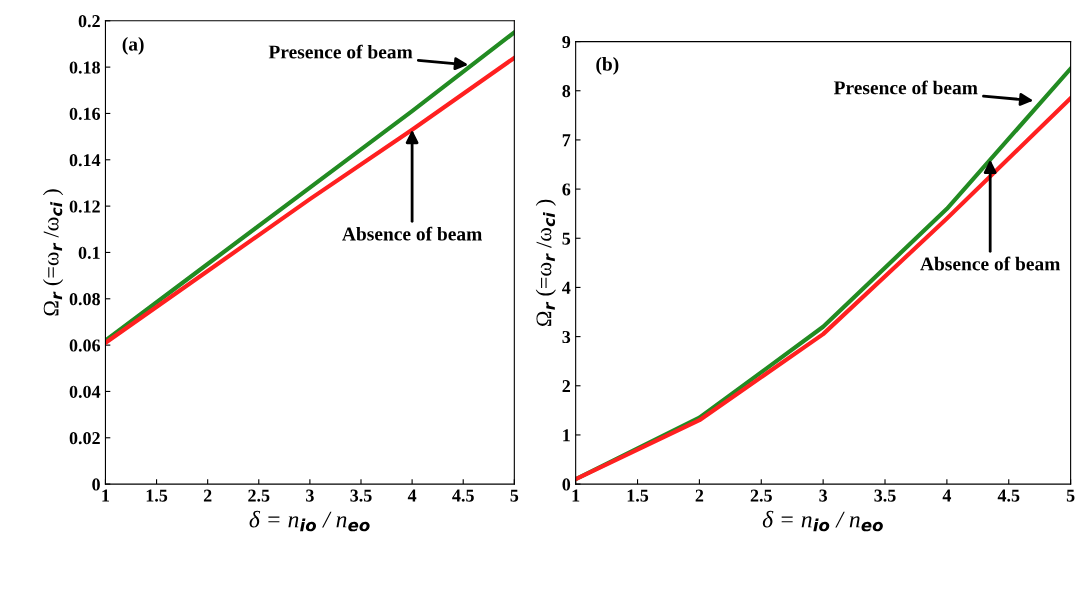 The image size is (1076, 594). Describe the element at coordinates (566, 140) in the screenshot. I see `y-tick-label: 7` at that location.